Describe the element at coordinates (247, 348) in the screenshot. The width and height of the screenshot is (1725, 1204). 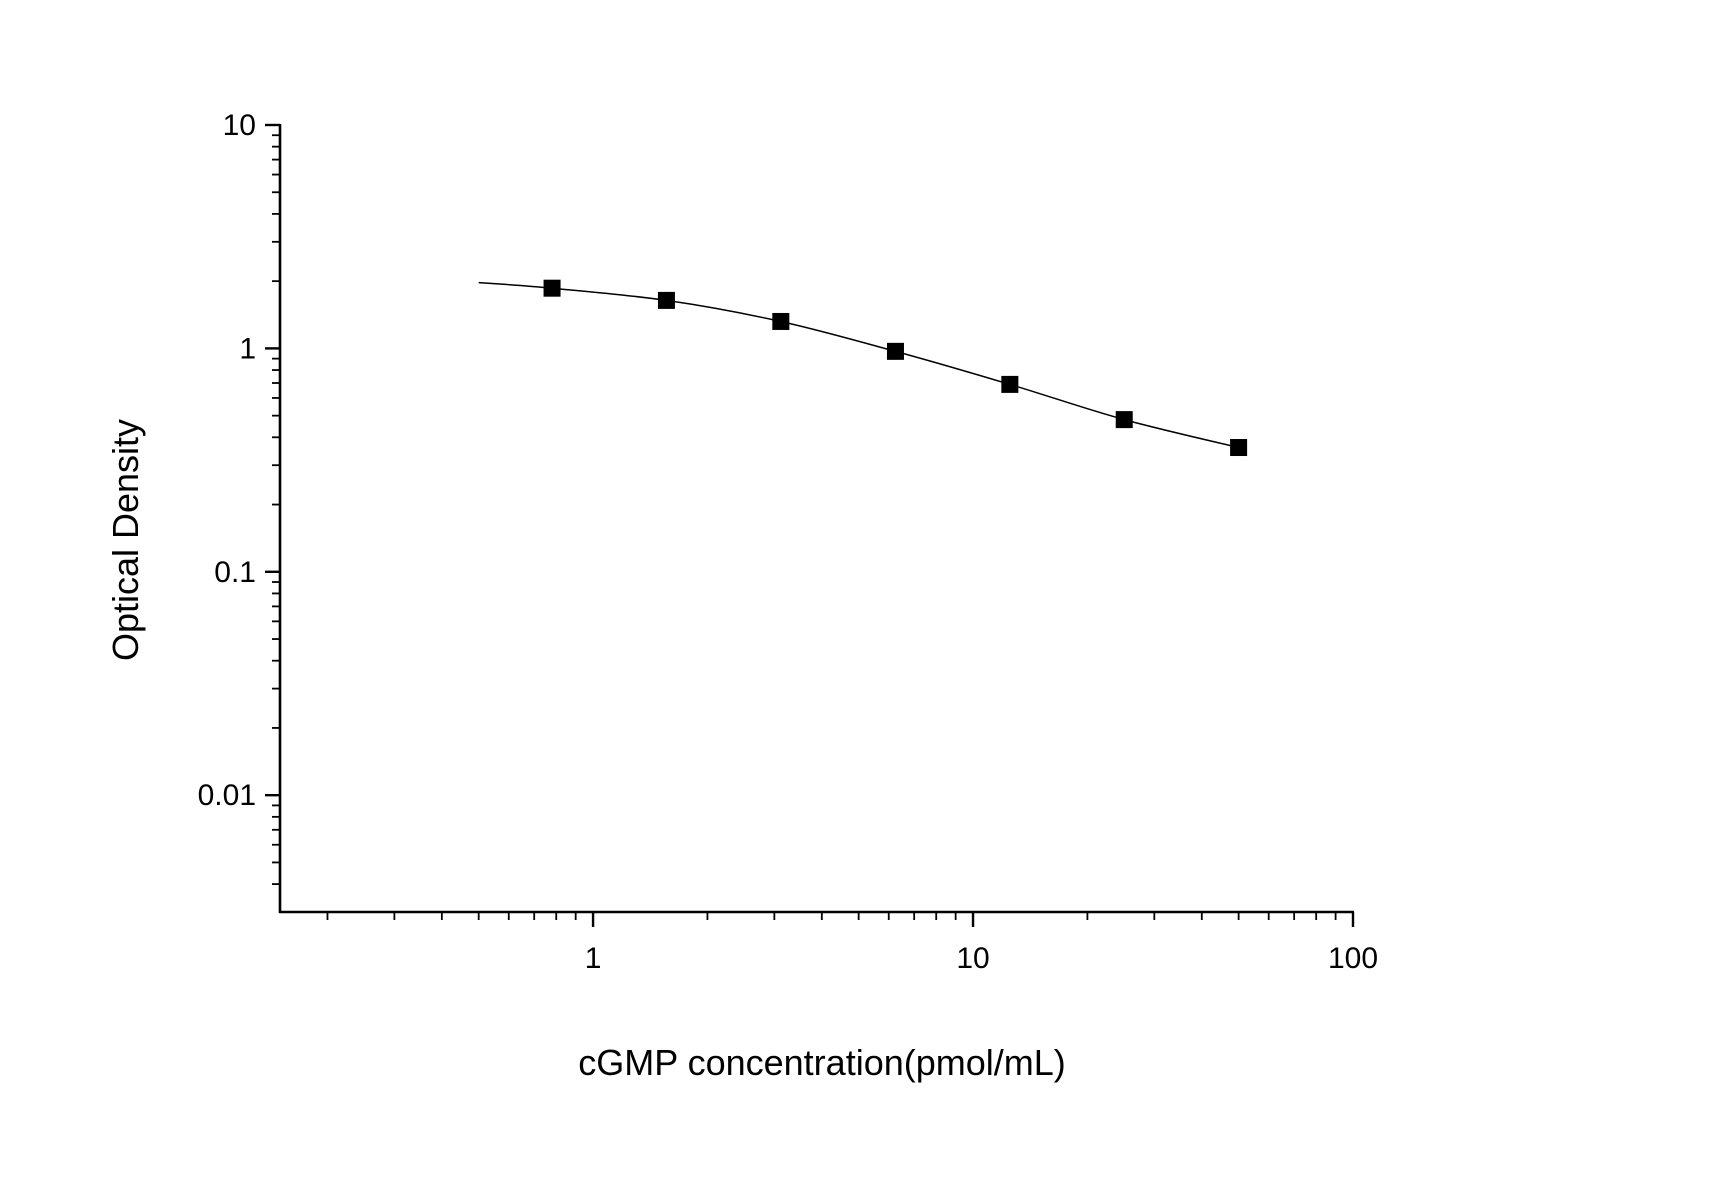
I see `y-tick-label: 1` at that location.